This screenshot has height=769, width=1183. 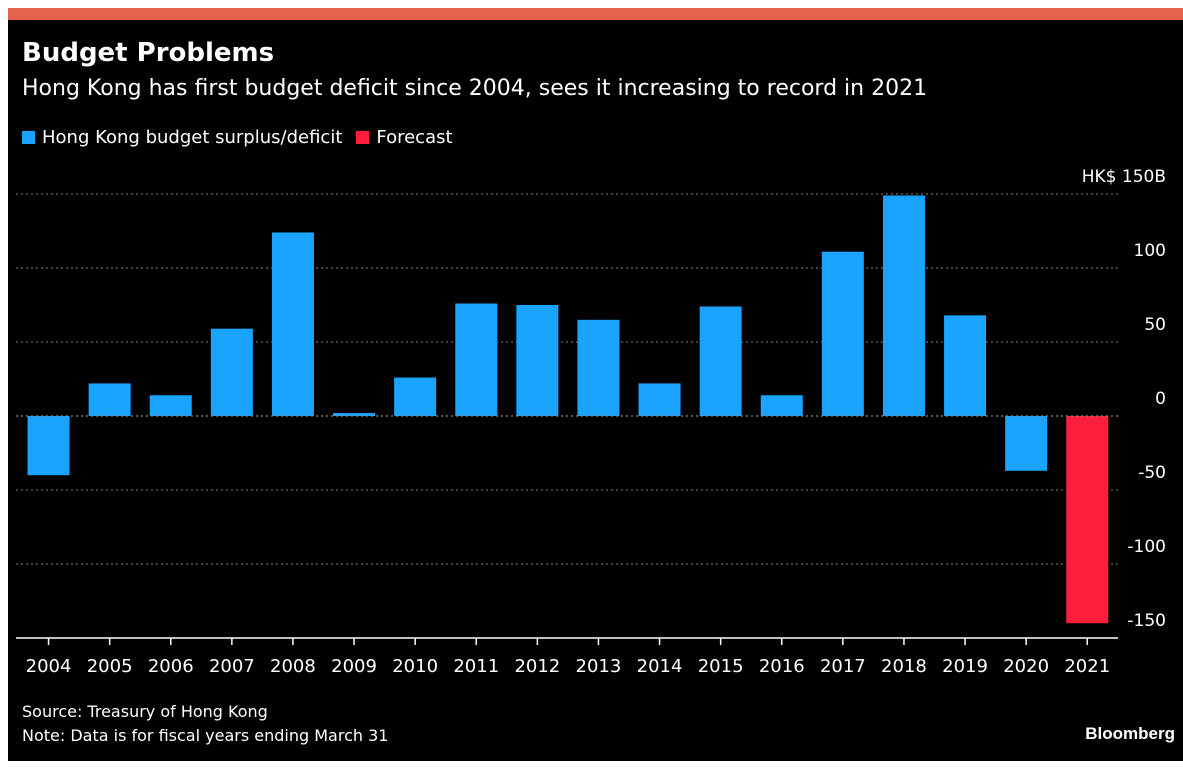 I want to click on bar-2018, so click(x=903, y=305).